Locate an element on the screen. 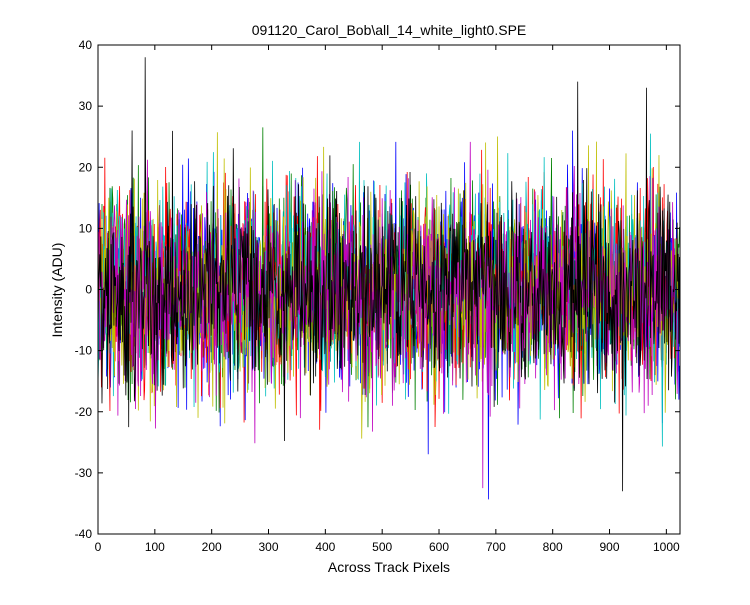 The image size is (750, 605). x-tick-label: 1000 is located at coordinates (666, 547).